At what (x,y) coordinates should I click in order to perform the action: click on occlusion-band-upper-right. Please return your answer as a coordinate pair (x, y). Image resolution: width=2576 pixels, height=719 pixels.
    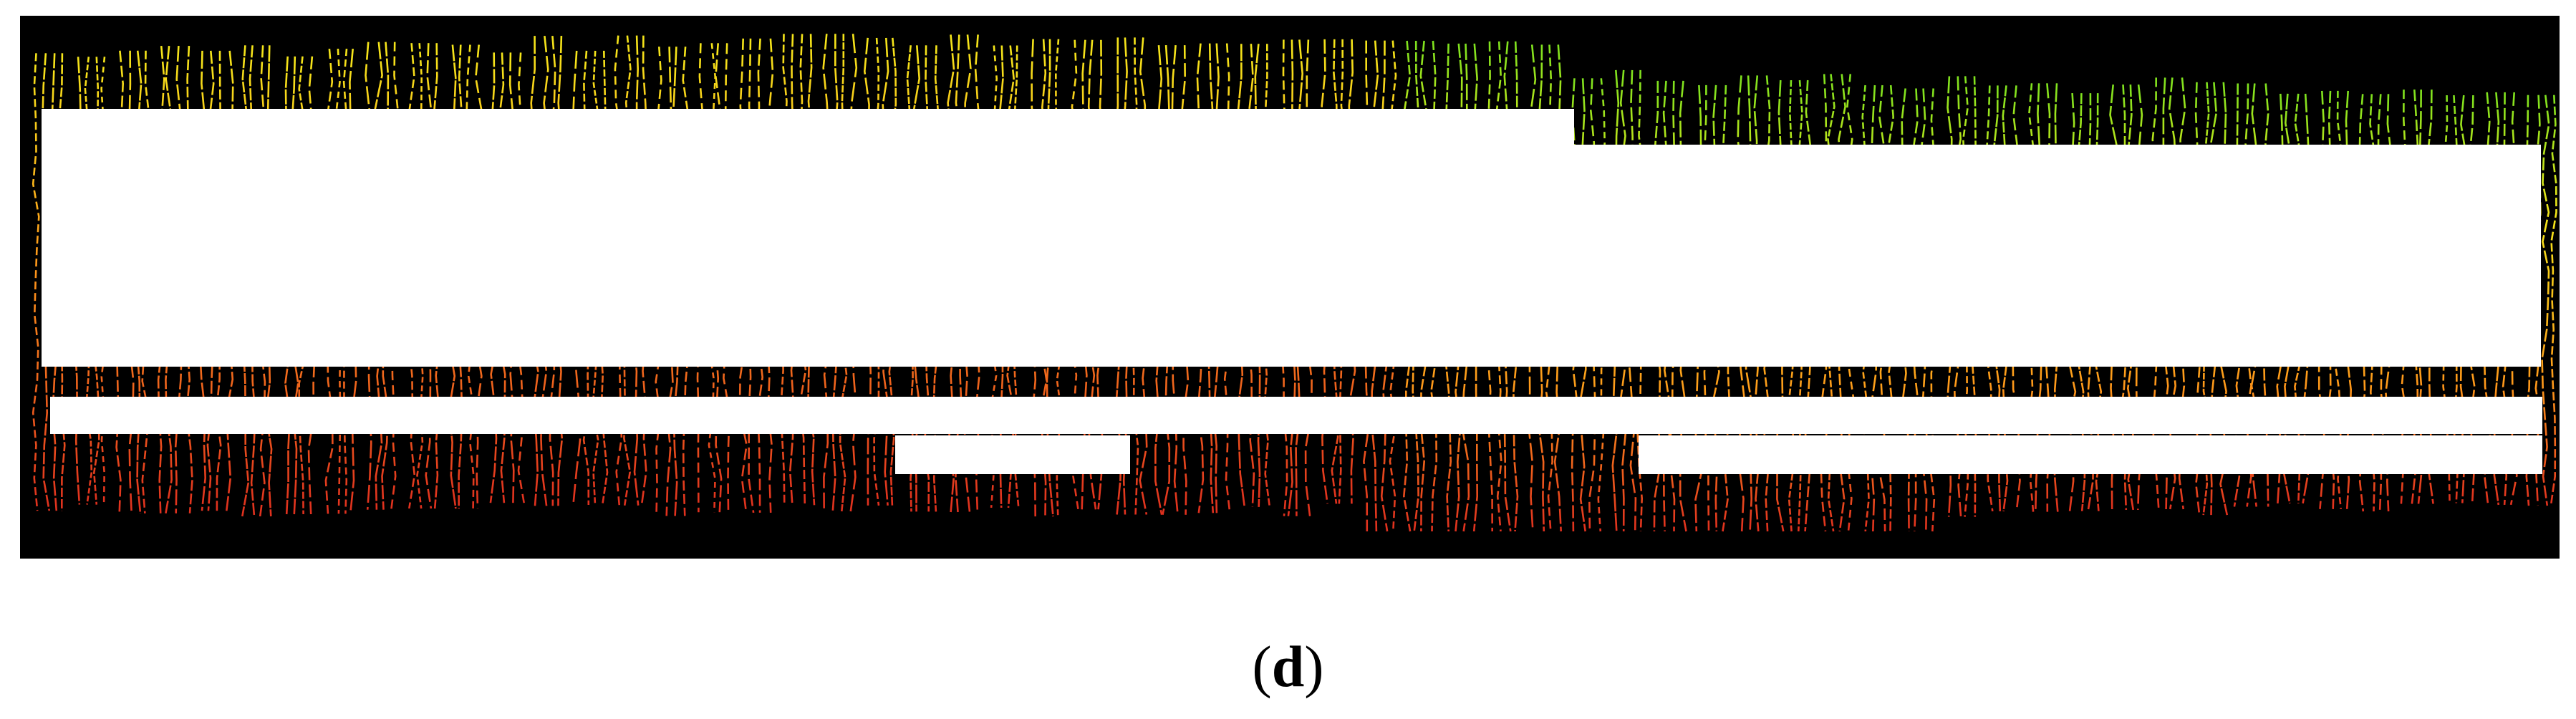
    Looking at the image, I should click on (2043, 256).